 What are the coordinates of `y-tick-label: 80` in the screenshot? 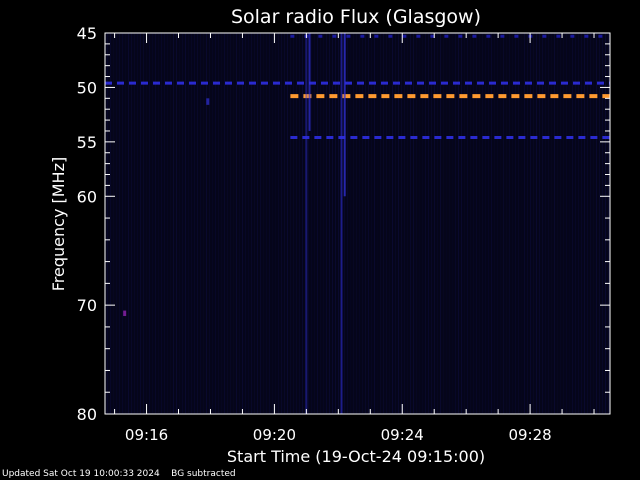 It's located at (87, 414).